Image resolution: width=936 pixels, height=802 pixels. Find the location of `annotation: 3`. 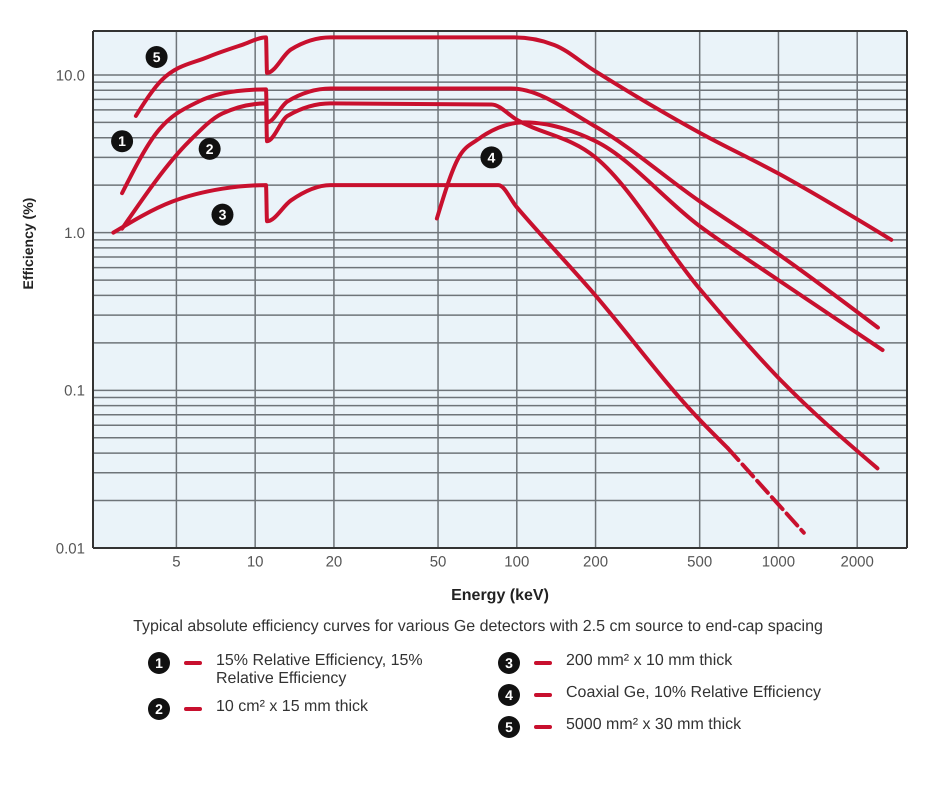

annotation: 3 is located at coordinates (222, 214).